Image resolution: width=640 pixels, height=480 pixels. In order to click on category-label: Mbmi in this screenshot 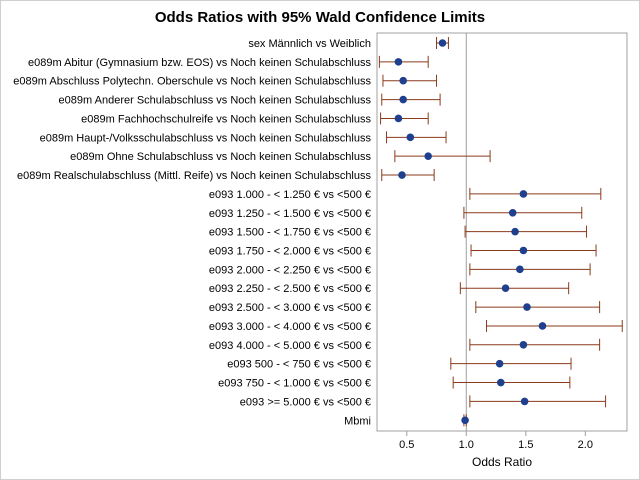, I will do `click(357, 421)`.